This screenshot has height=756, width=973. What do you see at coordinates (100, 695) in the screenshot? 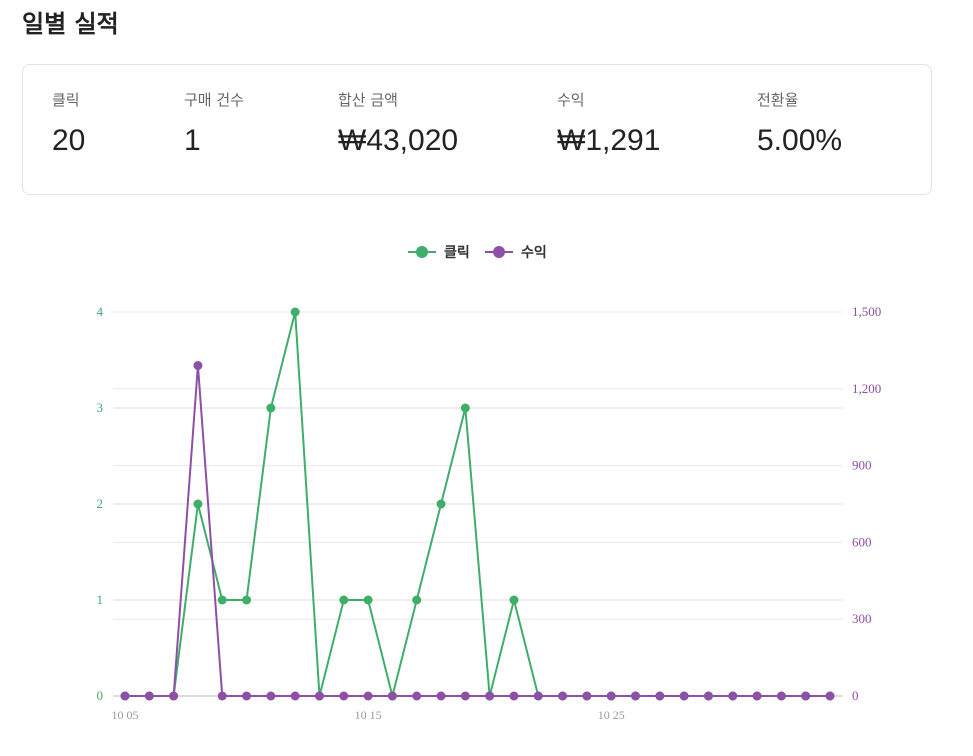
I see `y-left-tick-label: 0` at bounding box center [100, 695].